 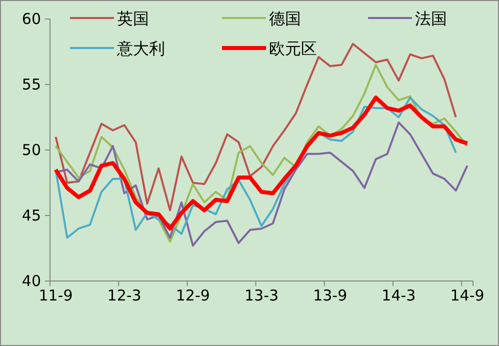 What do you see at coordinates (31, 215) in the screenshot?
I see `y-tick-label: 45` at bounding box center [31, 215].